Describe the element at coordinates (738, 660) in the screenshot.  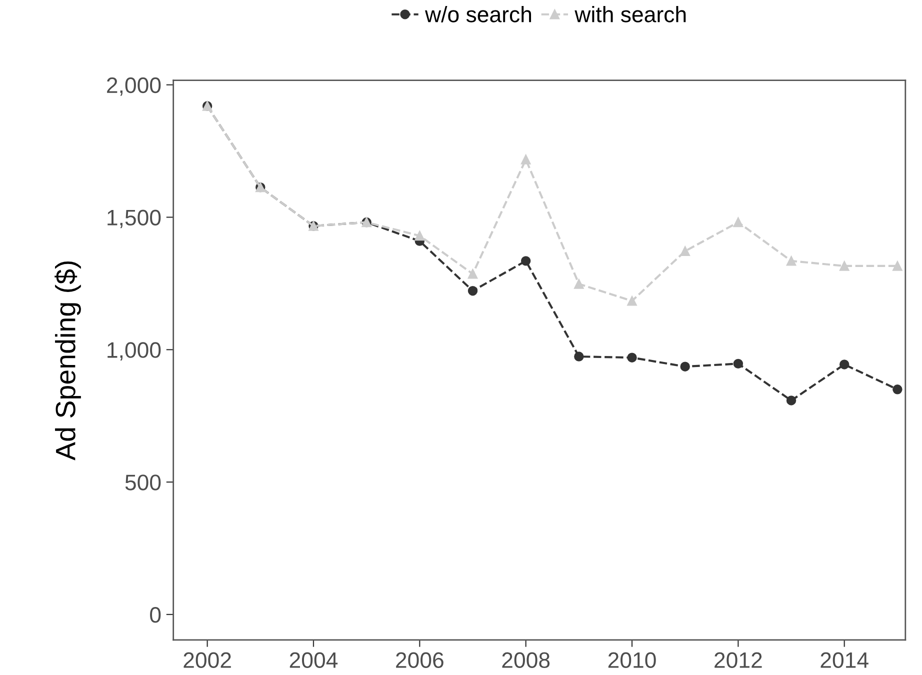
I see `x-tick-label: 2012` at that location.